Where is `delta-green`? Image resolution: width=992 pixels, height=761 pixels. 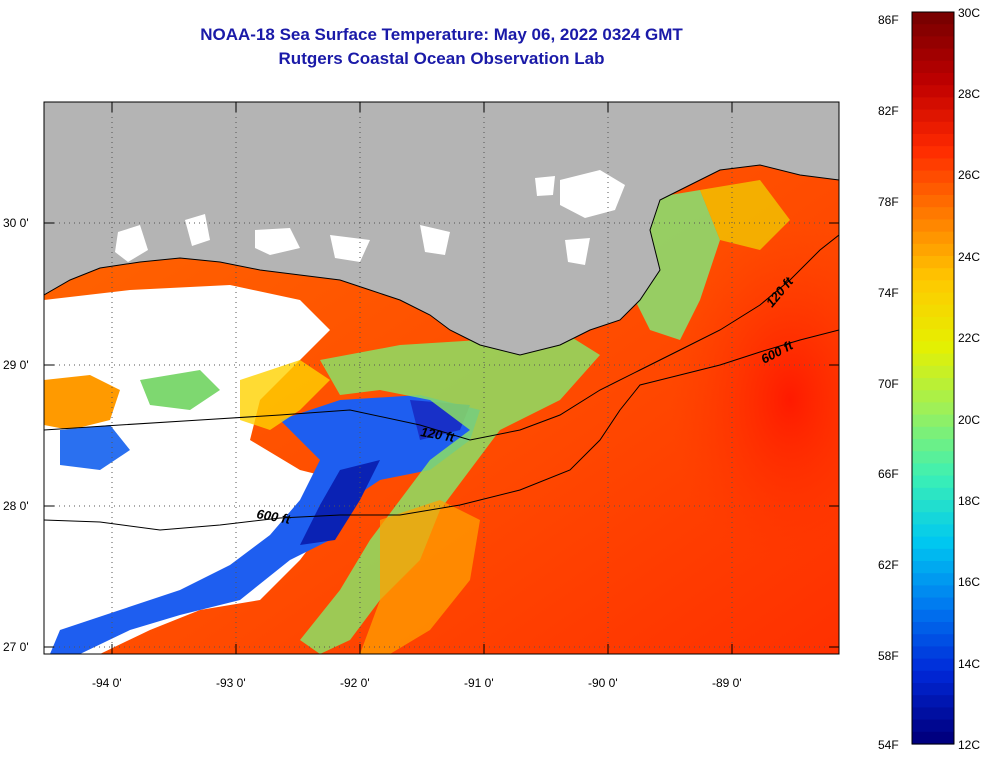
delta-green is located at coordinates (675, 265).